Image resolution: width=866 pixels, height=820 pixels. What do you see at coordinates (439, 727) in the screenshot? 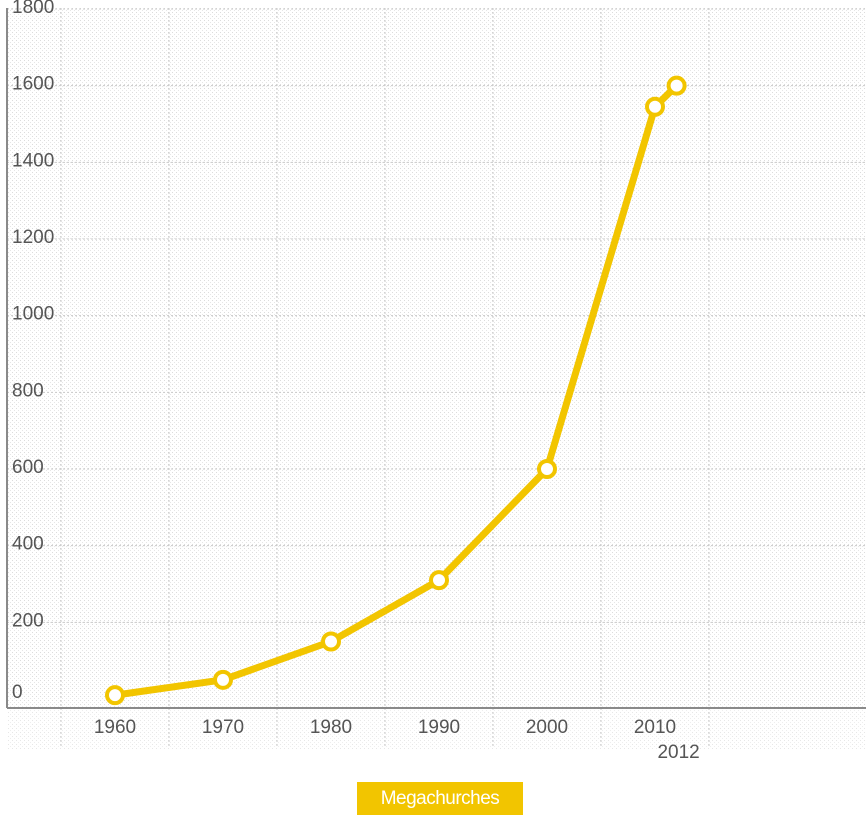
I see `x-tick-label: 1990` at bounding box center [439, 727].